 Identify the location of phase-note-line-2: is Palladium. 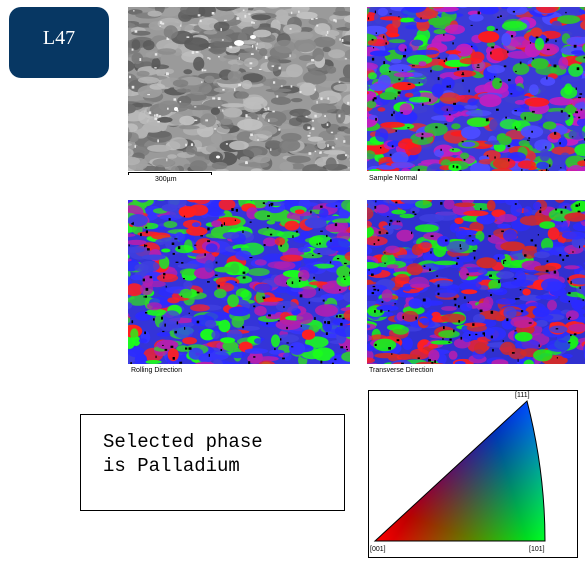
(171, 466).